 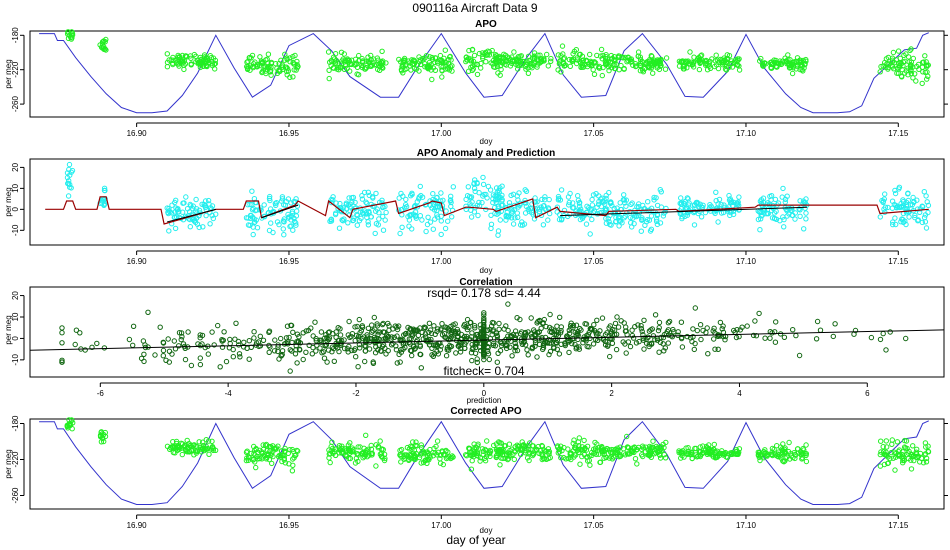 What do you see at coordinates (137, 133) in the screenshot?
I see `x-tick-label-0-0: 16.90` at bounding box center [137, 133].